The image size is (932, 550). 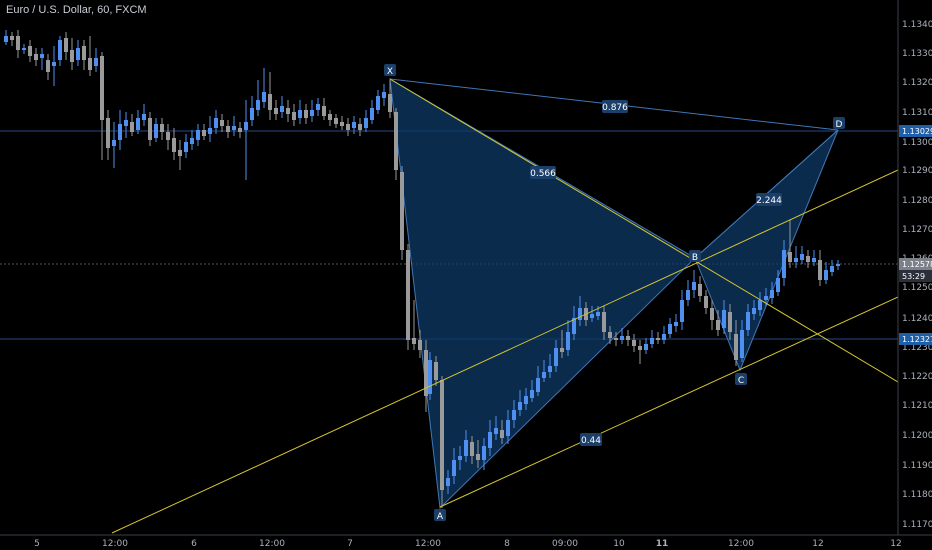 I want to click on point-label-c: C, so click(x=741, y=381).